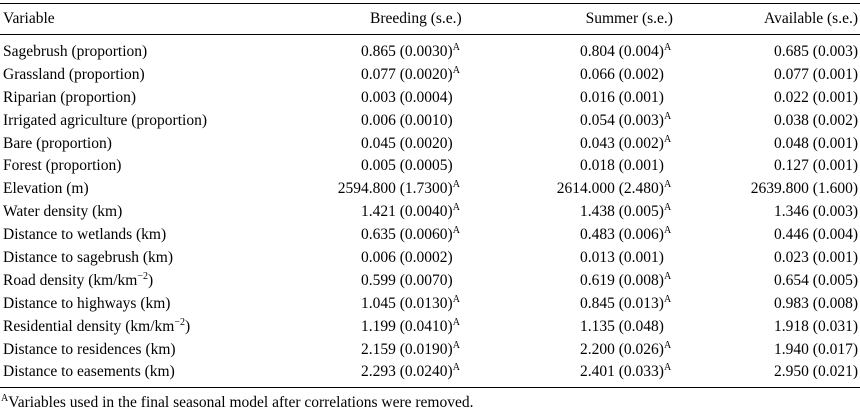  I want to click on cell-available: 0.022 (0.001), so click(768, 97).